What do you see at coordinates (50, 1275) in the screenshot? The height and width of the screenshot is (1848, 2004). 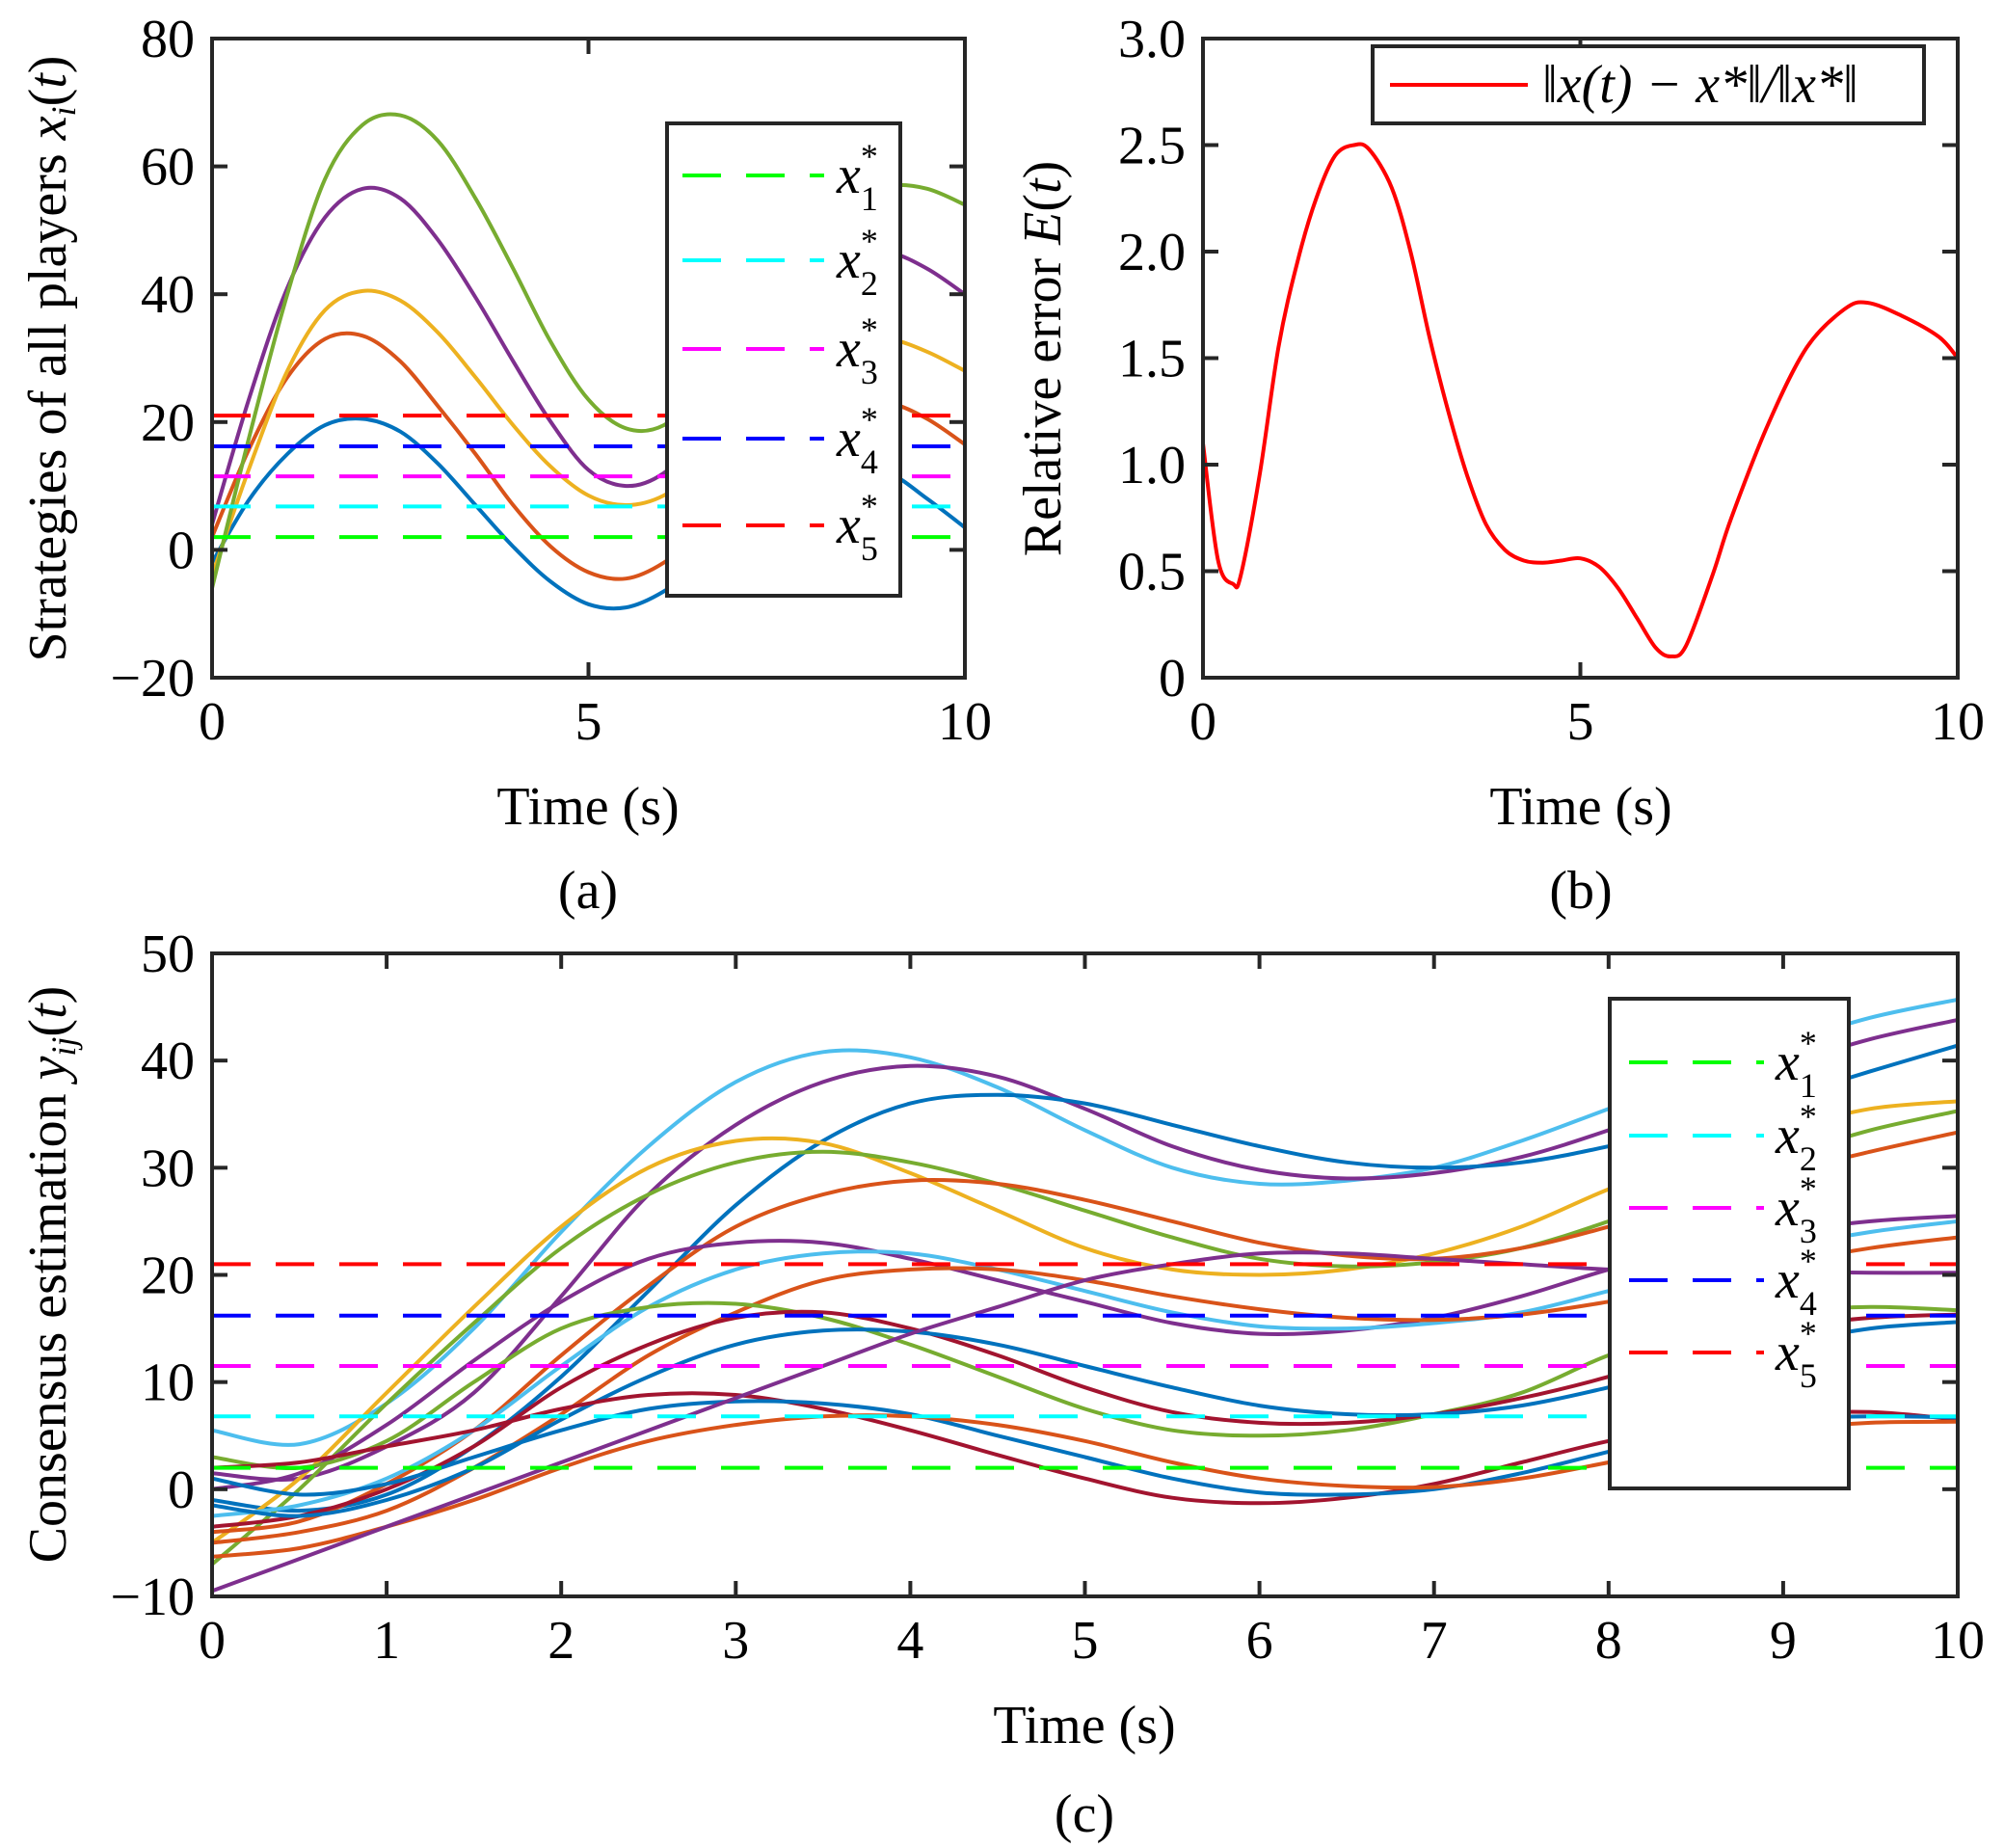 I see `panel-c-y-axis-label: Consensus estimation yij(t)` at bounding box center [50, 1275].